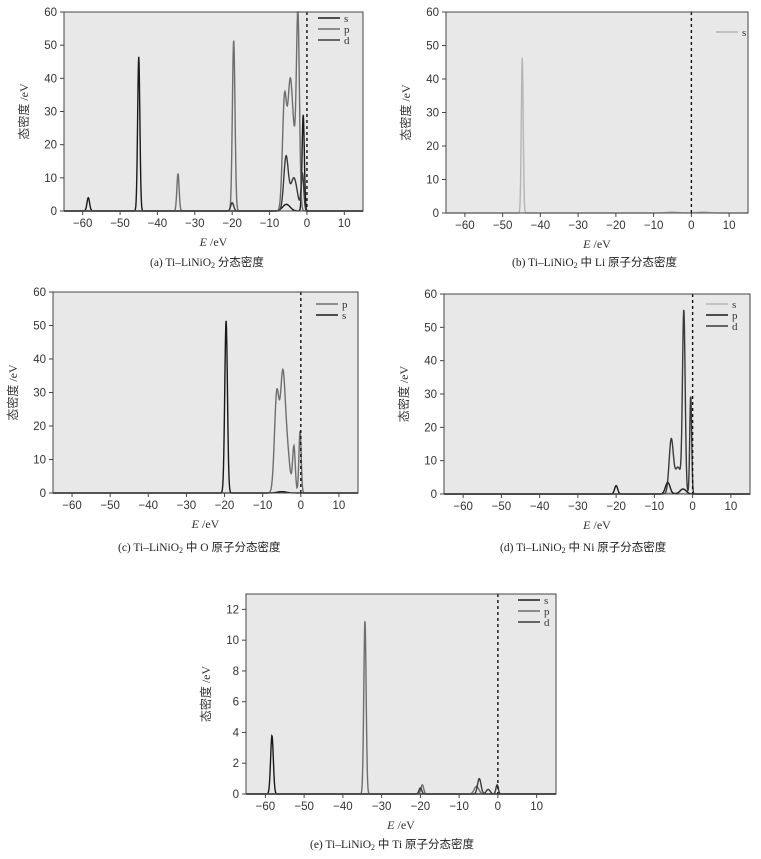 Image resolution: width=761 pixels, height=859 pixels. Describe the element at coordinates (236, 733) in the screenshot. I see `y-tick-label: 4` at that location.